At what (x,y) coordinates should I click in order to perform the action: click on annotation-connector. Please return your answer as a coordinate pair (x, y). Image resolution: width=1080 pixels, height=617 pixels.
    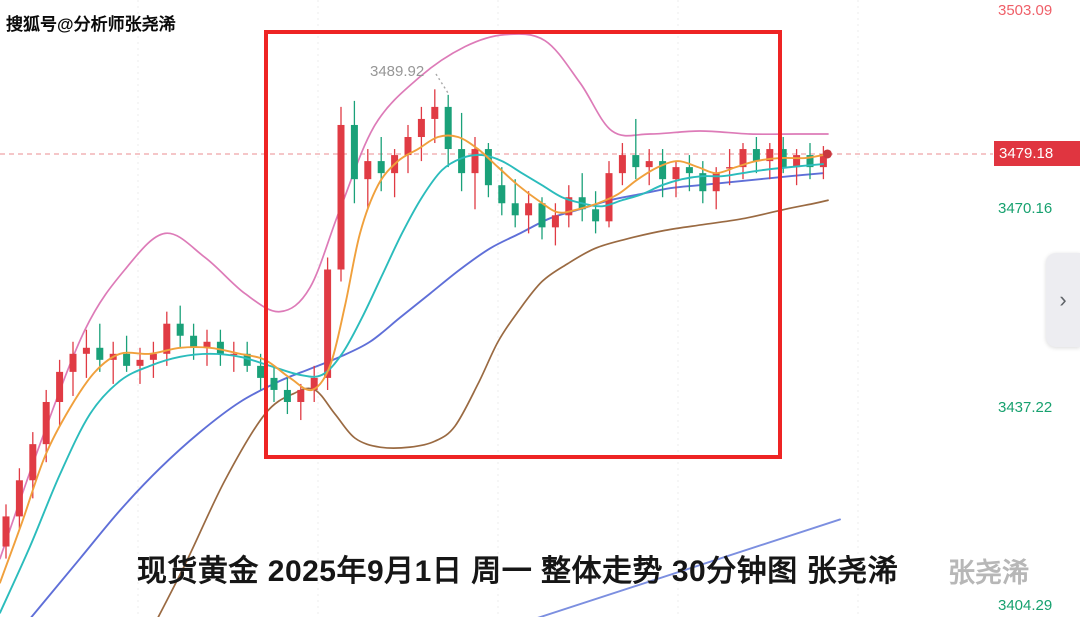
    Looking at the image, I should click on (442, 83).